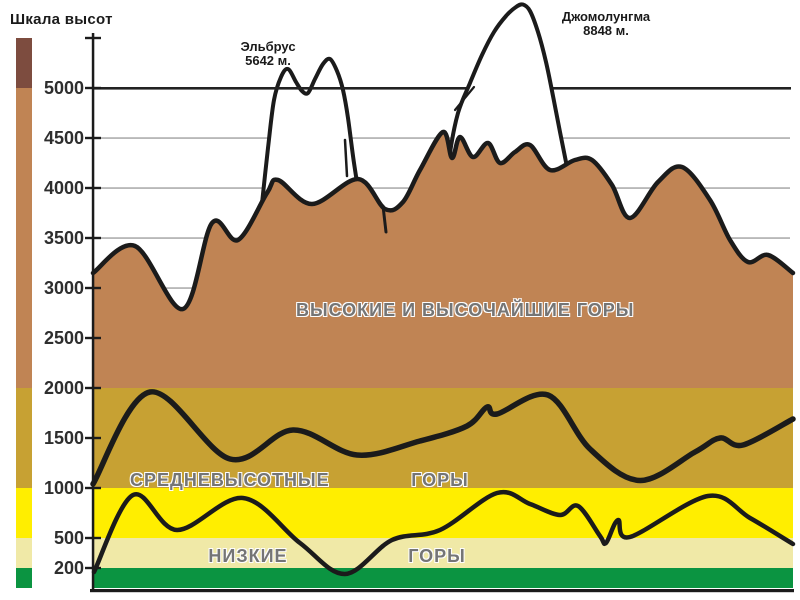 The height and width of the screenshot is (600, 800). I want to click on axis-tick-label: 500, so click(68, 538).